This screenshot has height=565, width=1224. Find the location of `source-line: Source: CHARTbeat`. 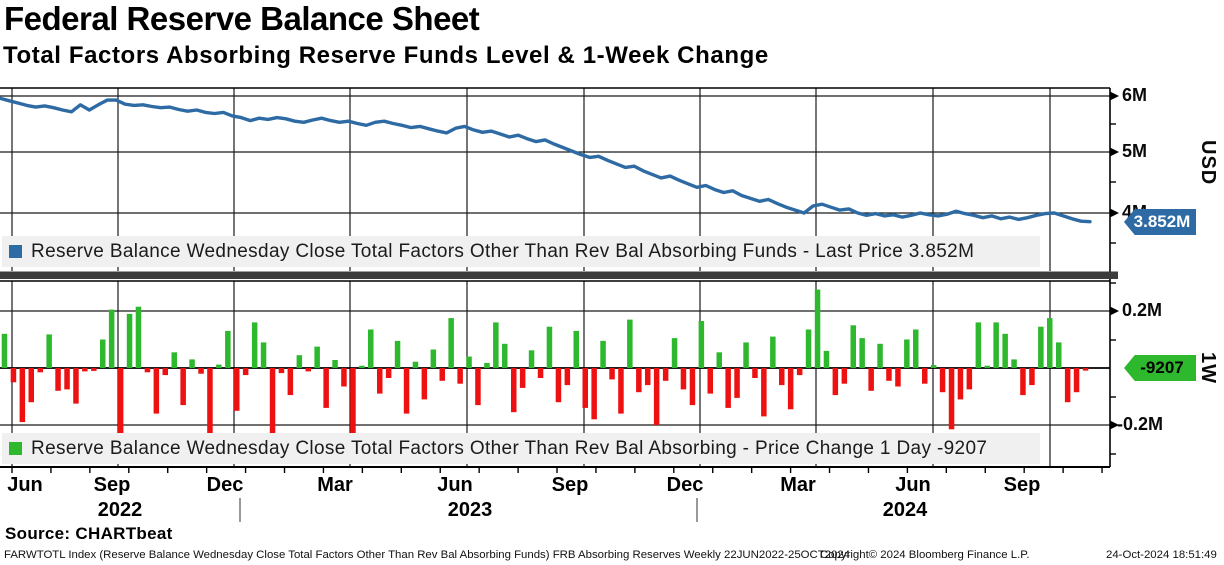

source-line: Source: CHARTbeat is located at coordinates (89, 533).